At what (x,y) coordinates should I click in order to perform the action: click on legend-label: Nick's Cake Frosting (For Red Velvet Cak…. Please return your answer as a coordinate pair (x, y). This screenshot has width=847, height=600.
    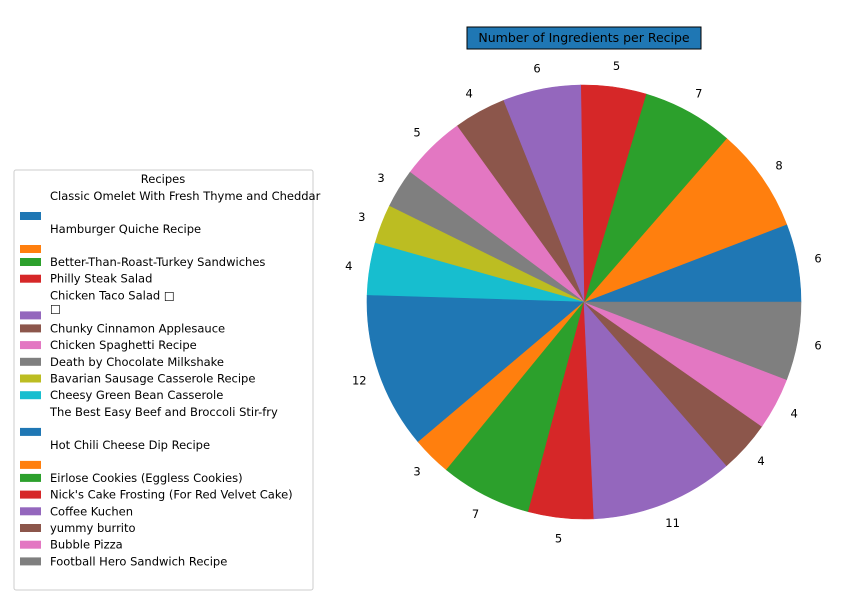
    Looking at the image, I should click on (171, 495).